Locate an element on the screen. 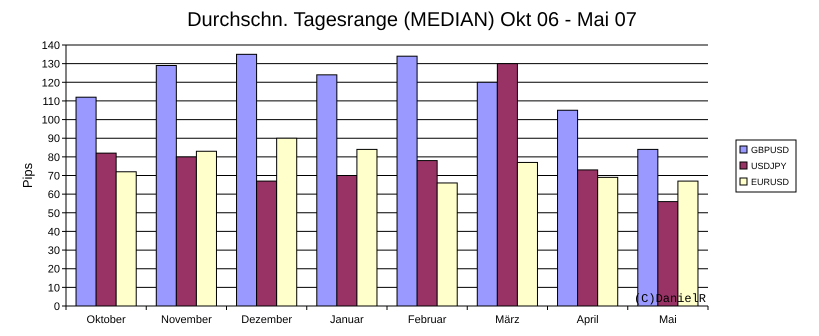  x-tick-label: Mai is located at coordinates (668, 320).